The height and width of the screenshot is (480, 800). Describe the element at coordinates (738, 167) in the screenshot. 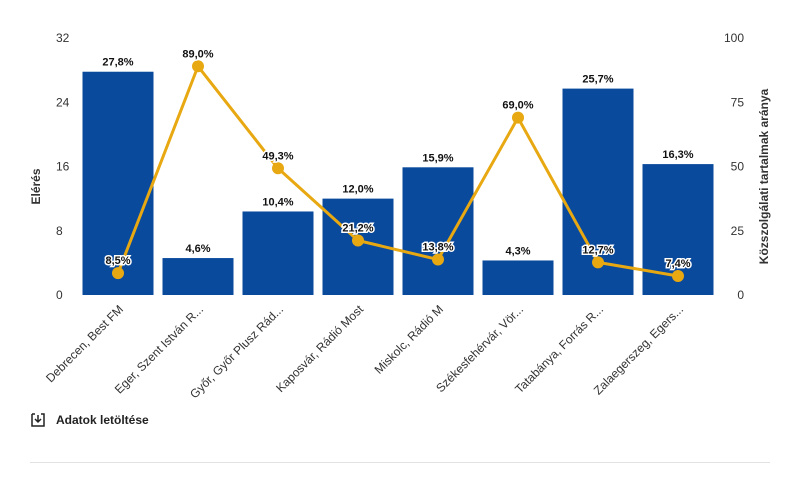

I see `y-tick-right: 50` at that location.